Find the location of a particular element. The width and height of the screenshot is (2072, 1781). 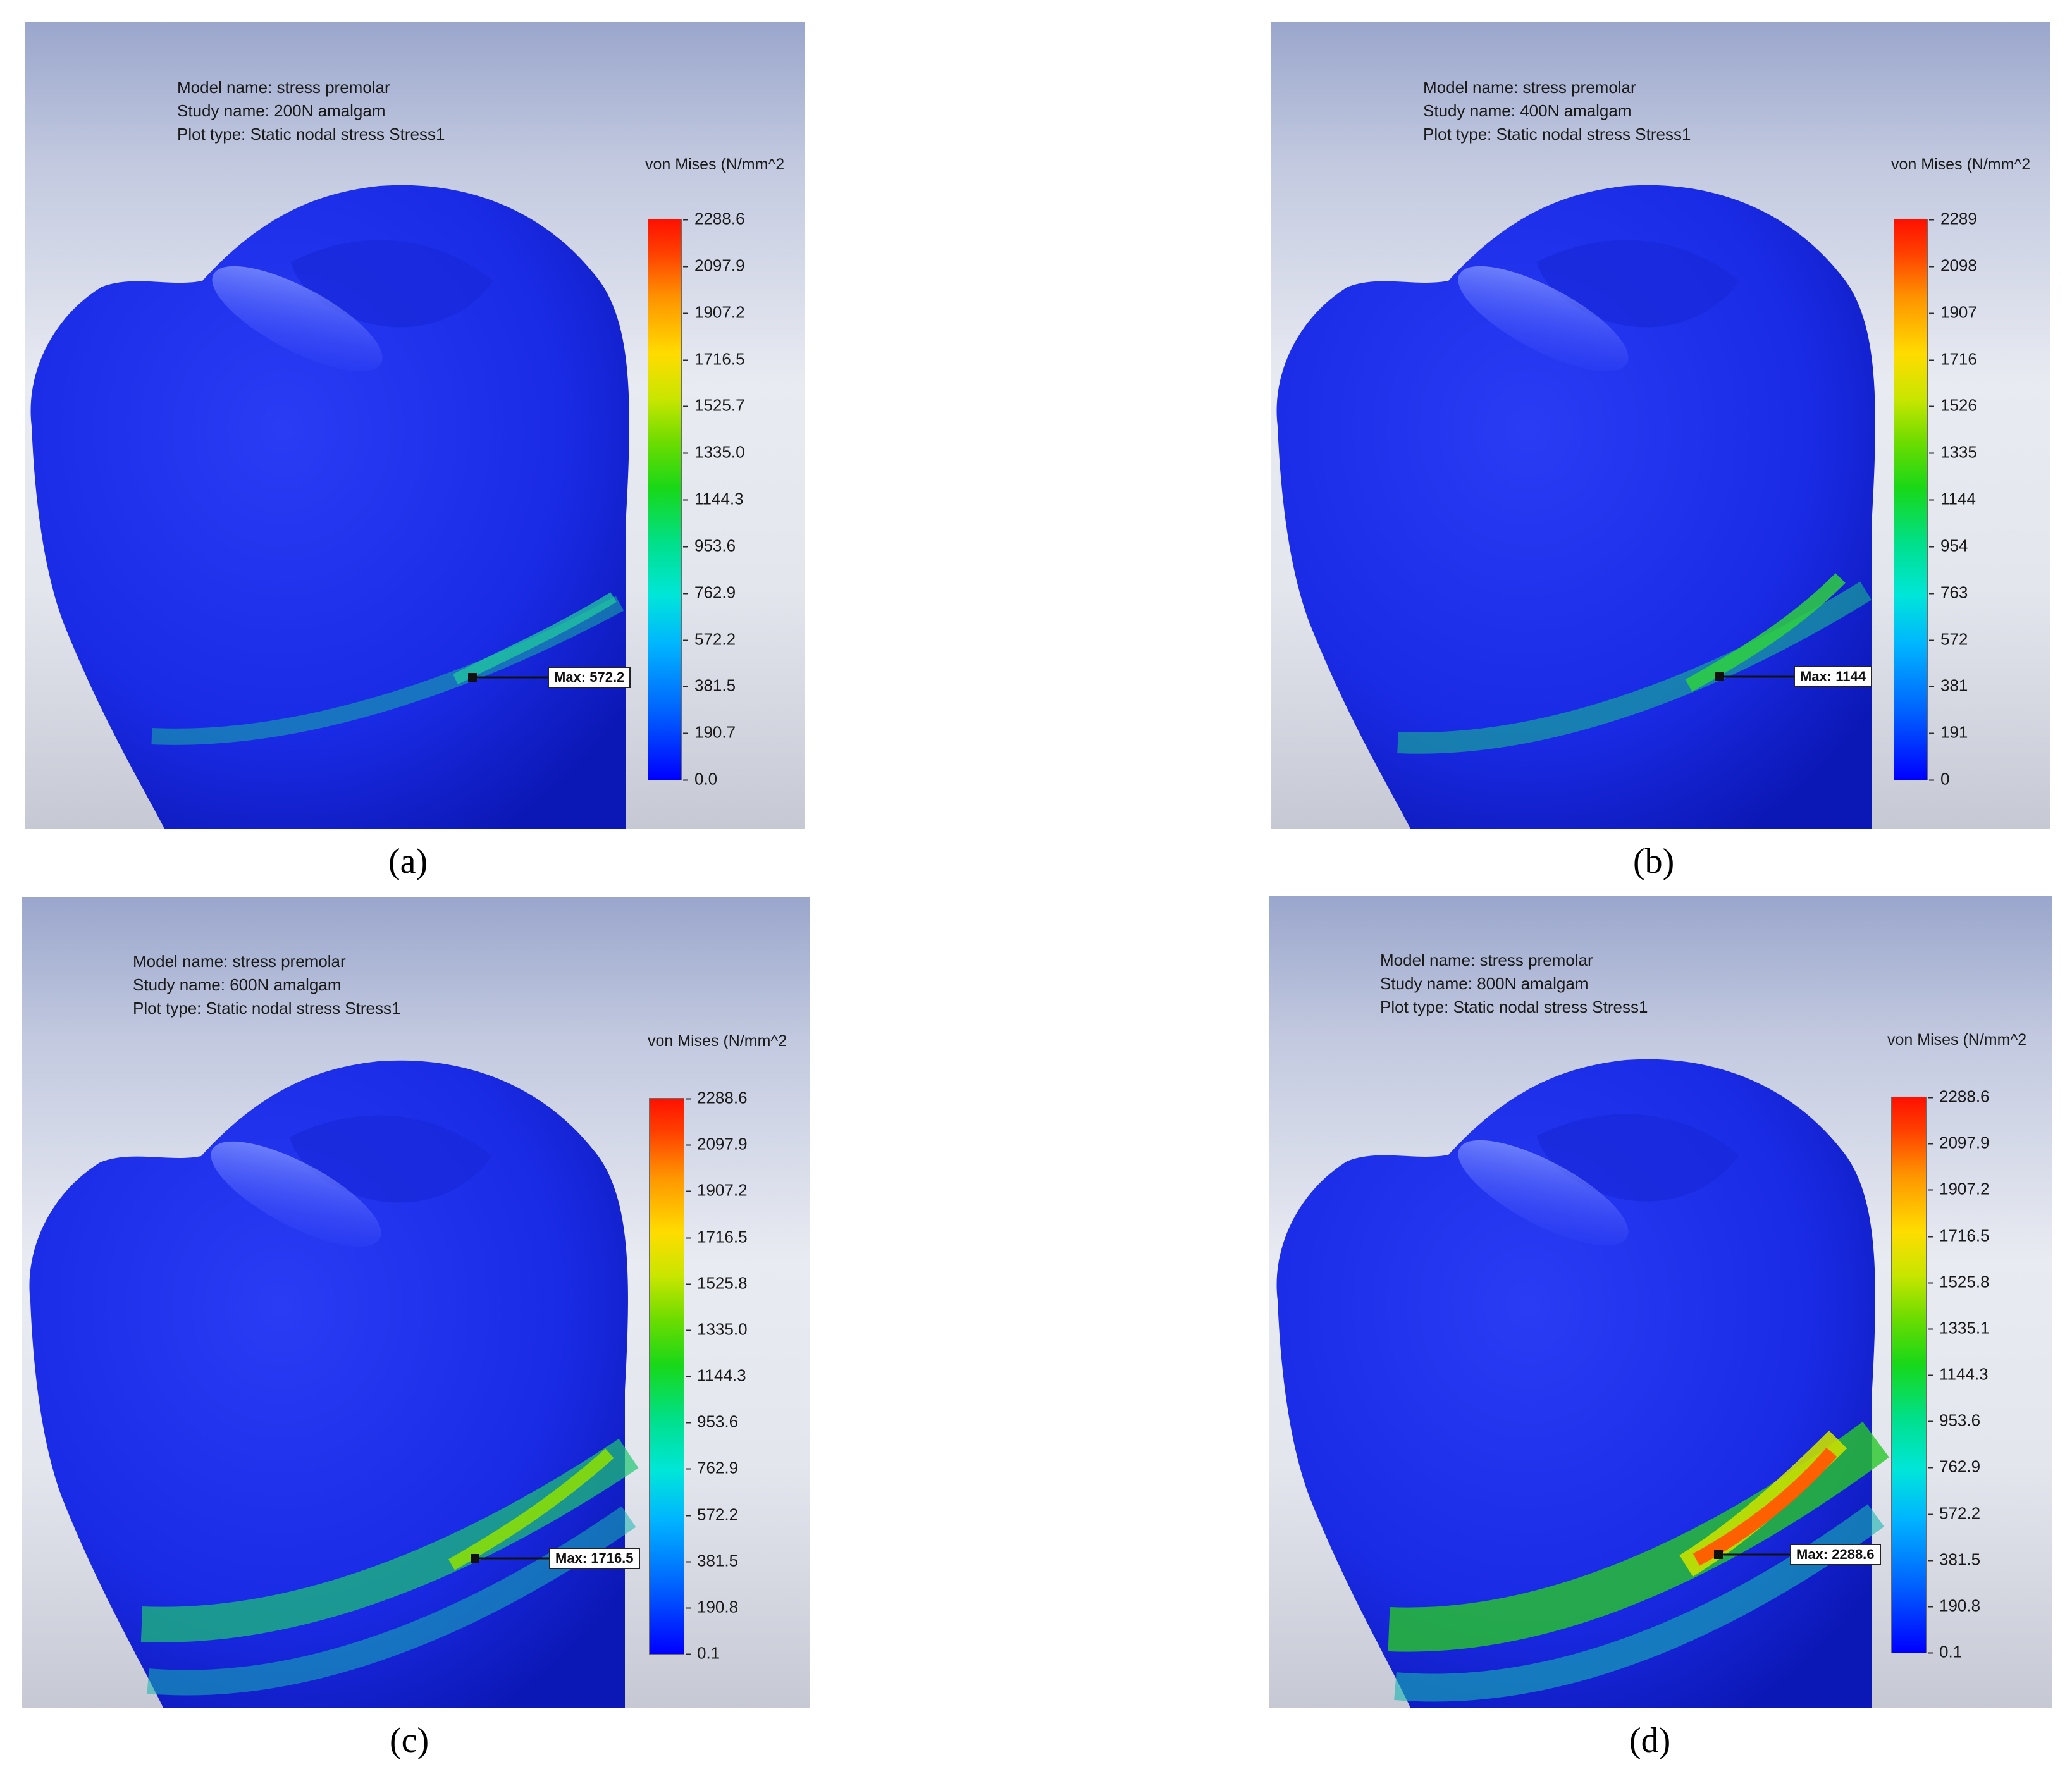

caption-b: (b) is located at coordinates (1654, 861).